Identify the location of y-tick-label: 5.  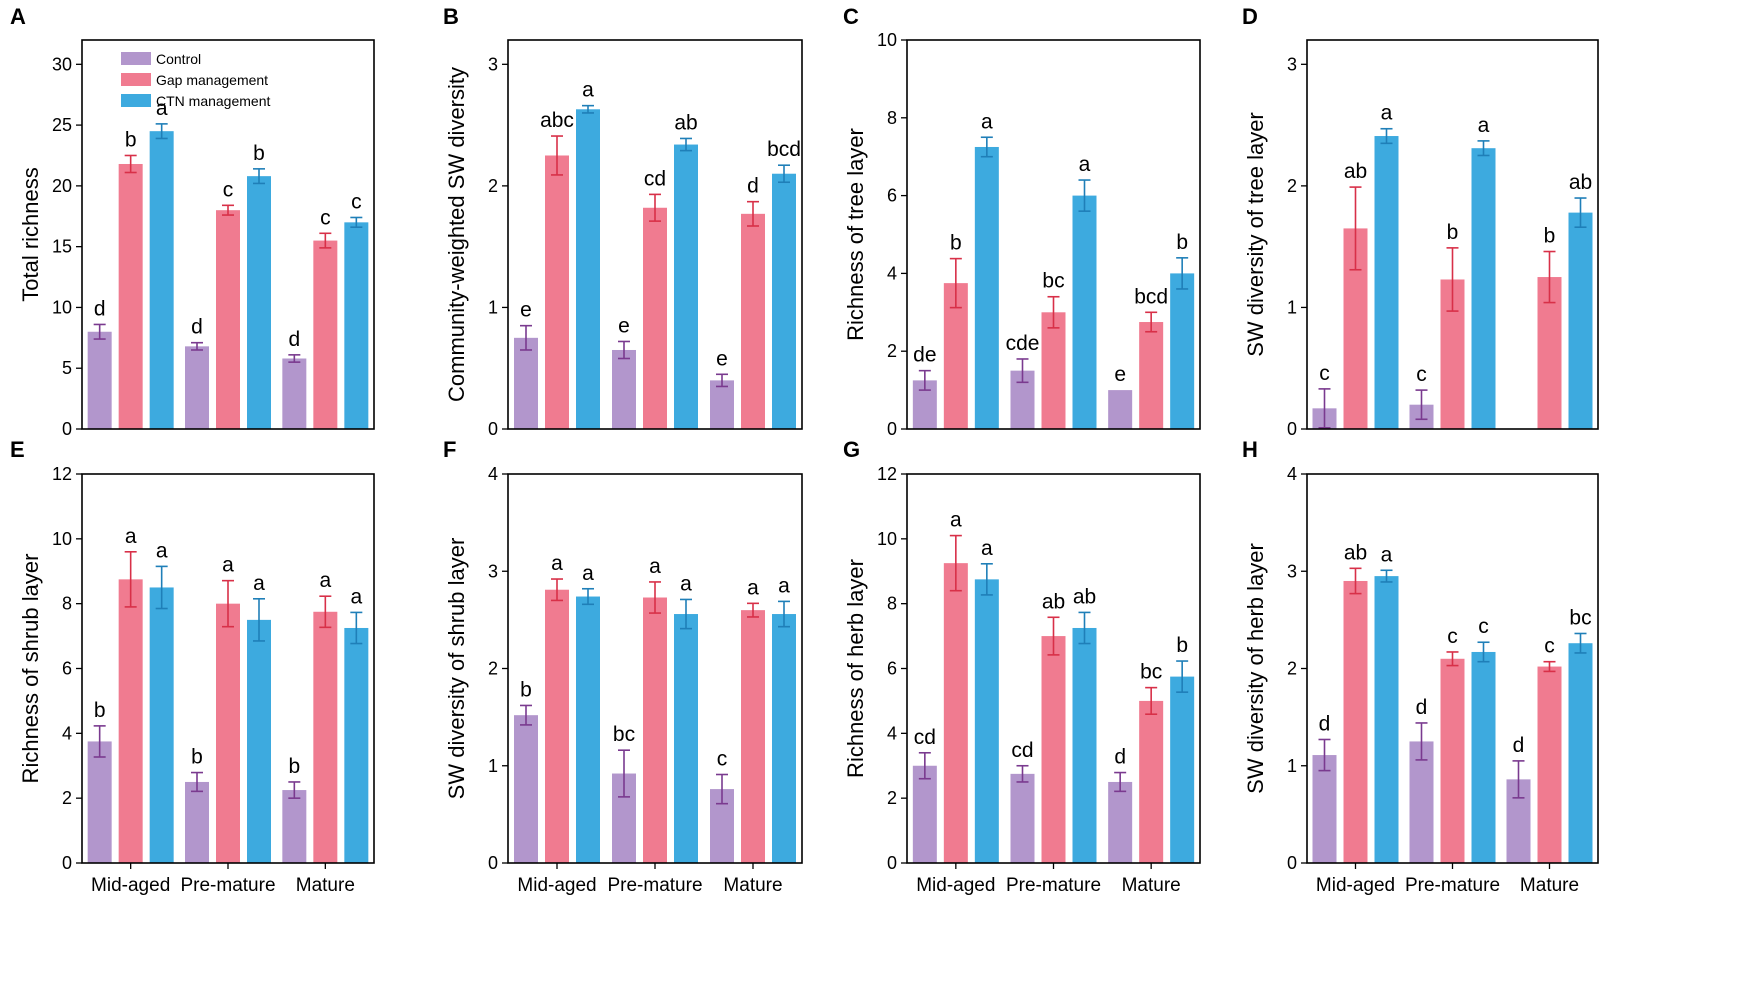
(67, 368).